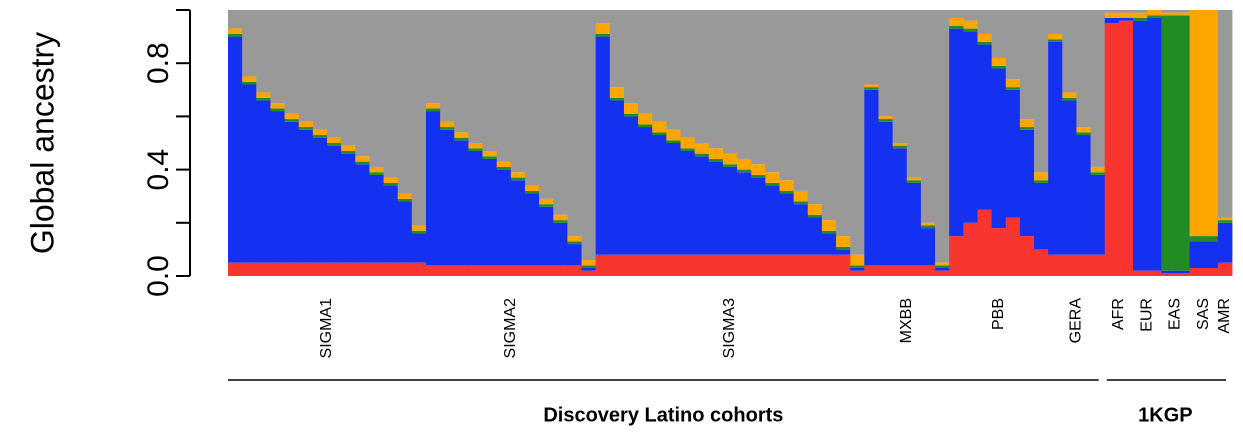  Describe the element at coordinates (1118, 314) in the screenshot. I see `cohort-label: AFR` at that location.